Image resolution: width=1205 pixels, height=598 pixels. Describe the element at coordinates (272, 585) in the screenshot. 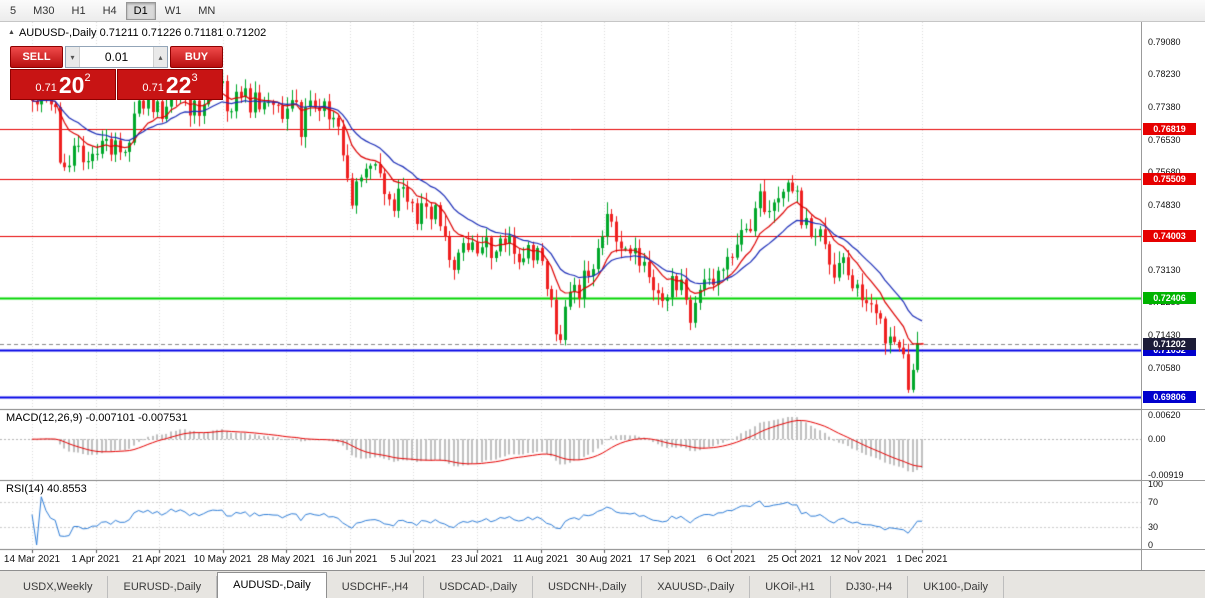

I see `chart-tab: AUDUSD-,Daily` at that location.